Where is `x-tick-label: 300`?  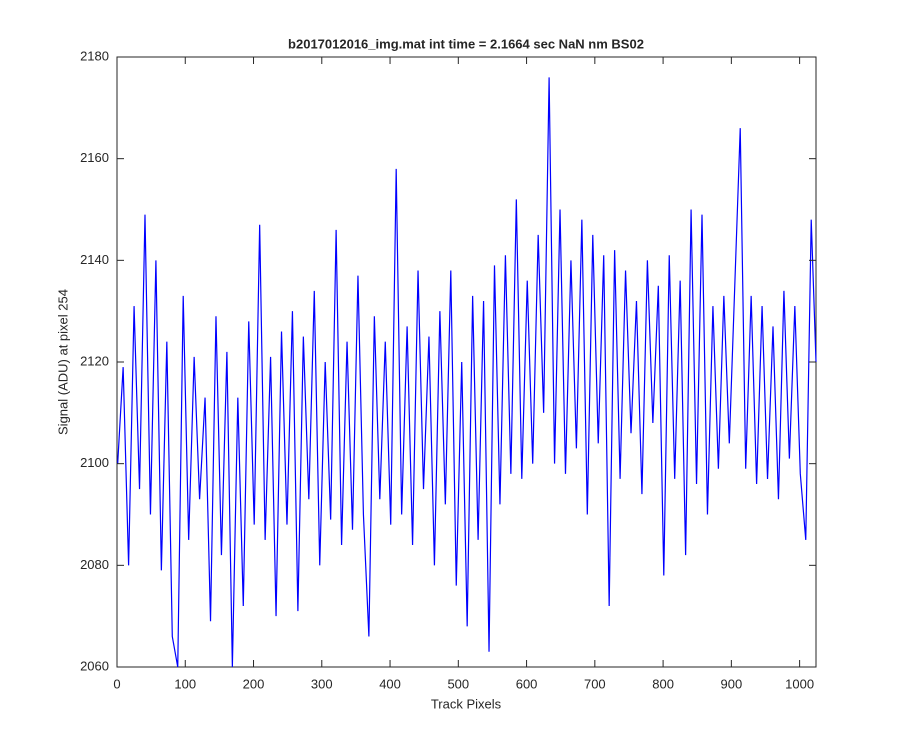 x-tick-label: 300 is located at coordinates (322, 683).